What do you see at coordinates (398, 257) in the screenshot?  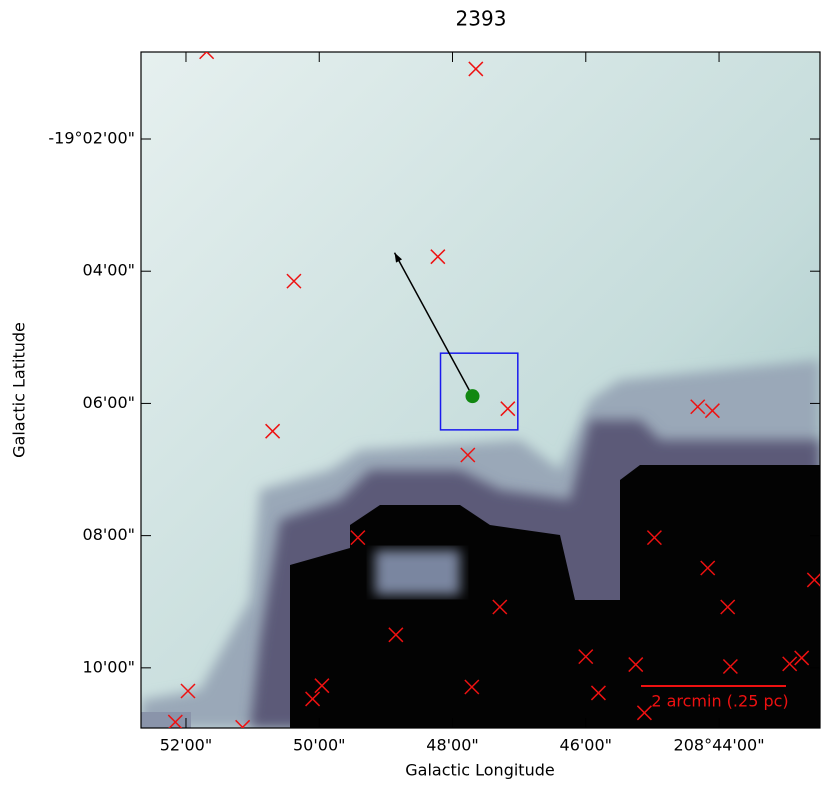 I see `arrow-head` at bounding box center [398, 257].